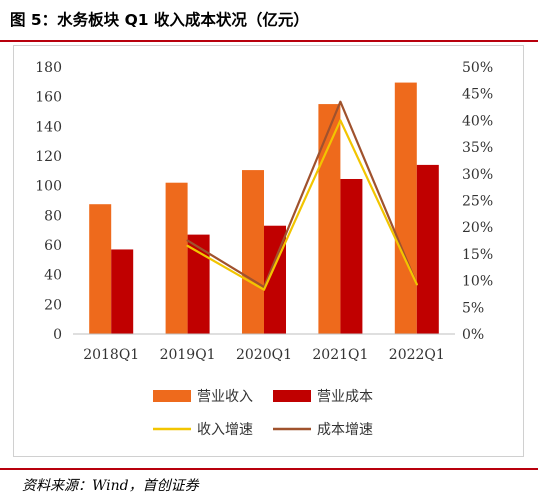 Image resolution: width=538 pixels, height=502 pixels. I want to click on legend-swatch-cost, so click(292, 396).